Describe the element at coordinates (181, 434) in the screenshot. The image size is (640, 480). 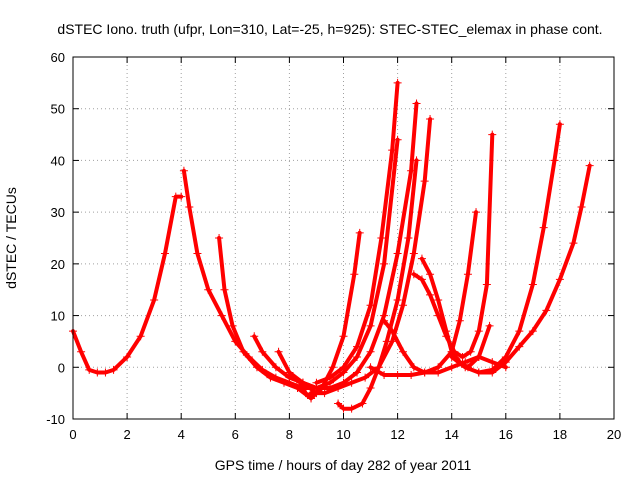
I see `x-tick-label: 4` at that location.